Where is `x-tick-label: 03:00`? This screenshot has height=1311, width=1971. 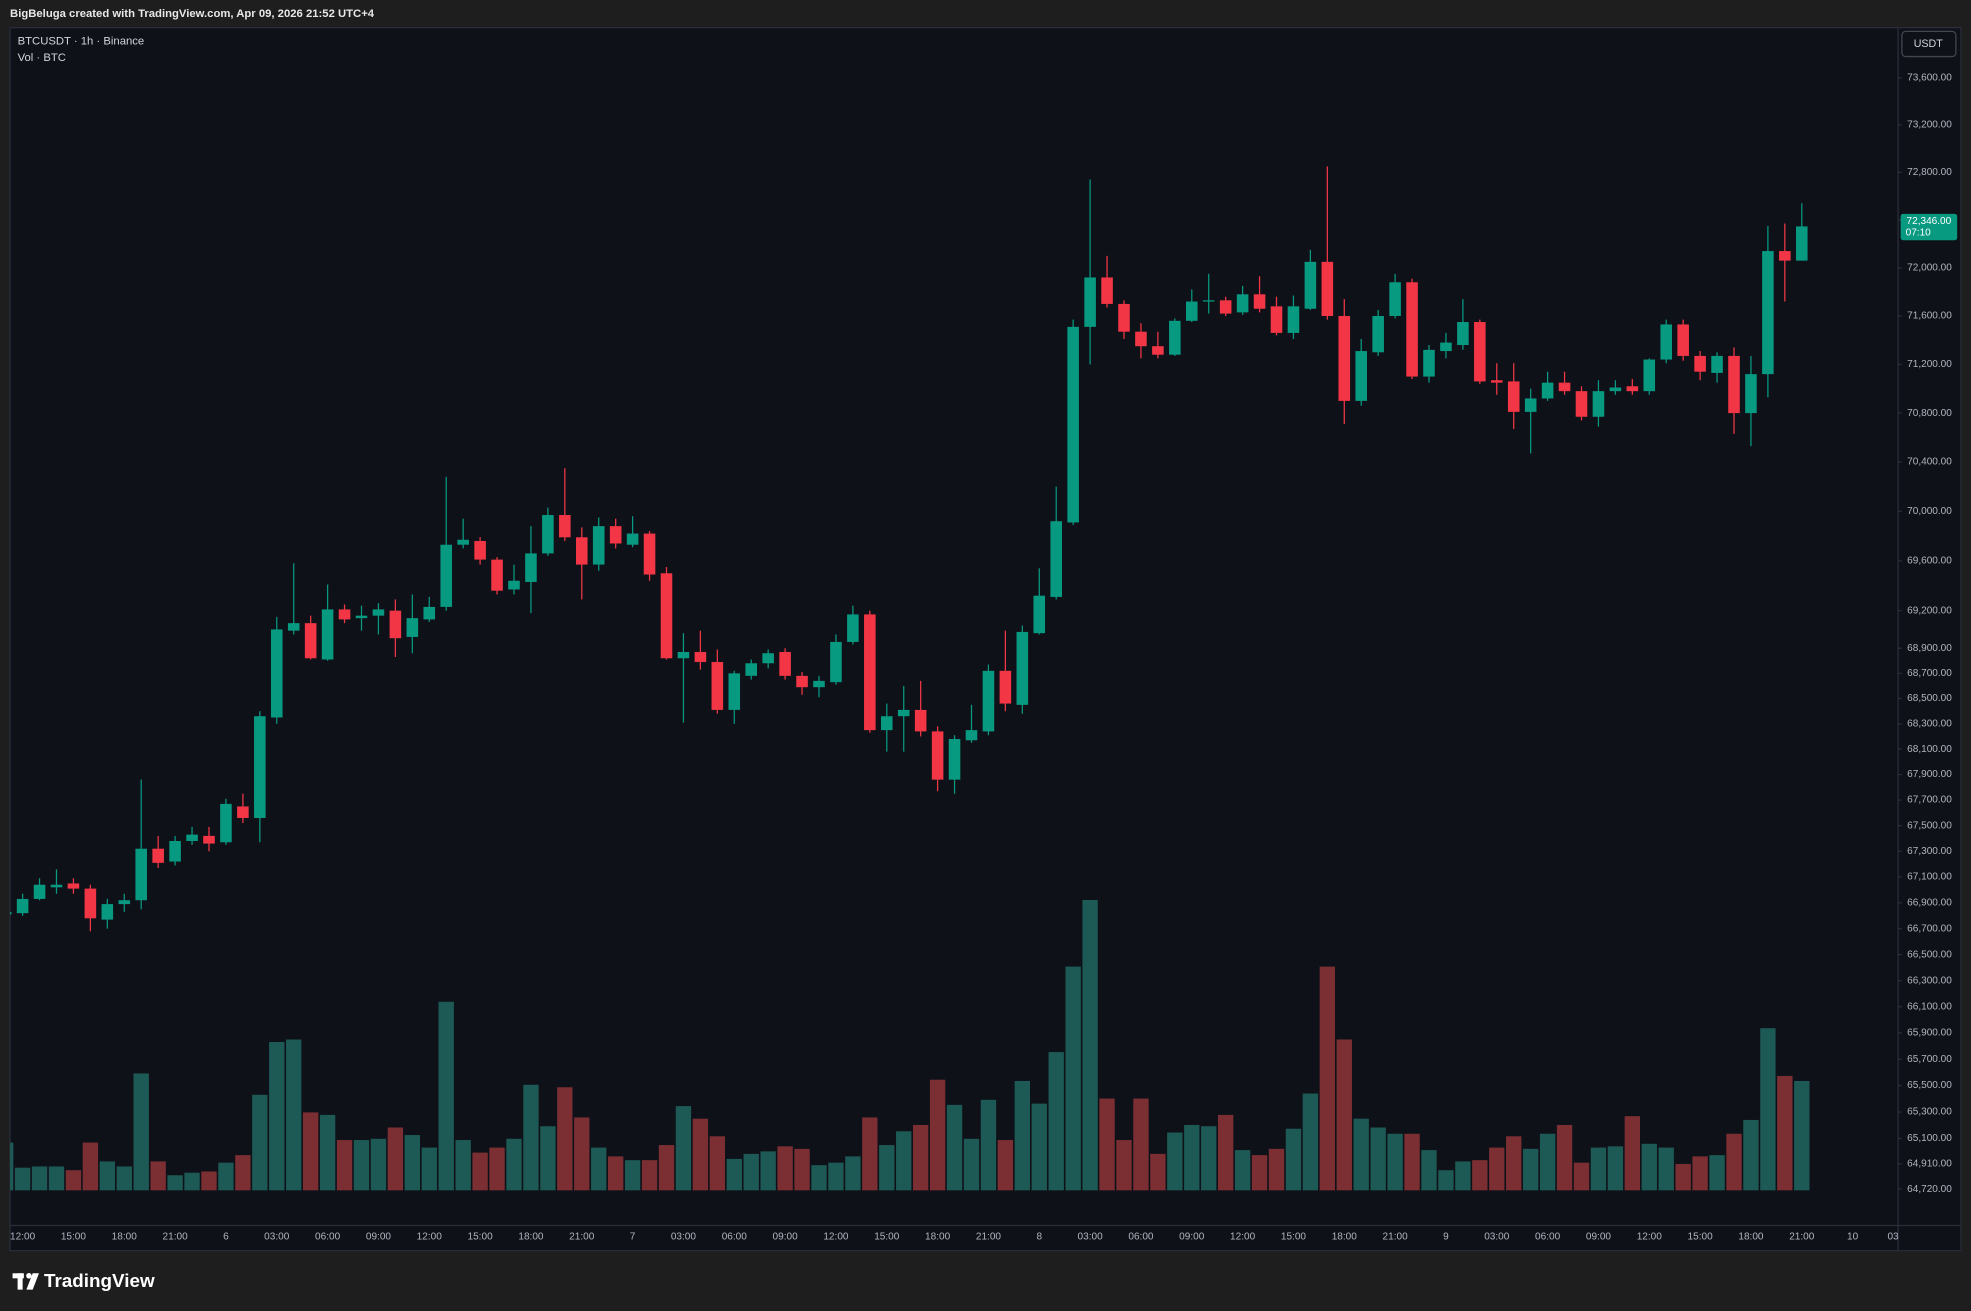
x-tick-label: 03:00 is located at coordinates (277, 1236).